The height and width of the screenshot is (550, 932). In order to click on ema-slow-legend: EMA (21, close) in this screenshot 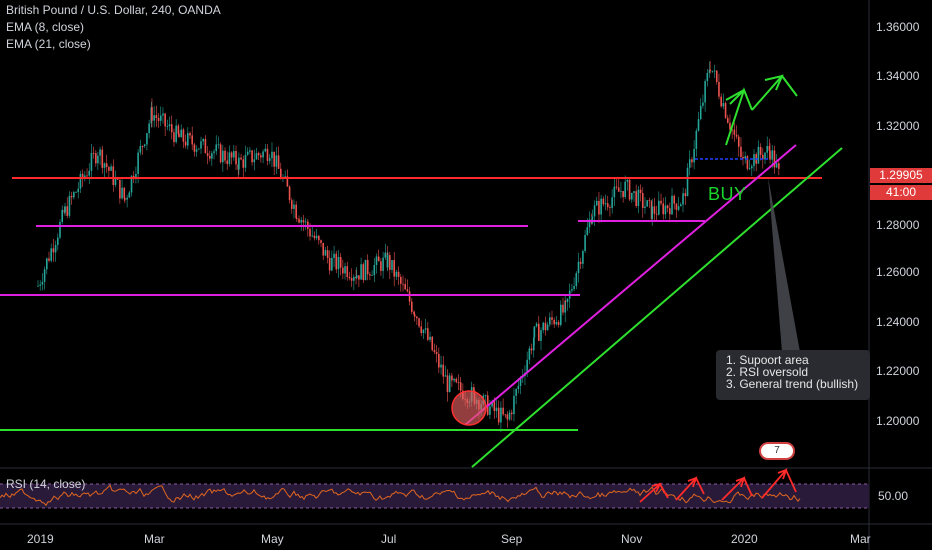, I will do `click(48, 44)`.